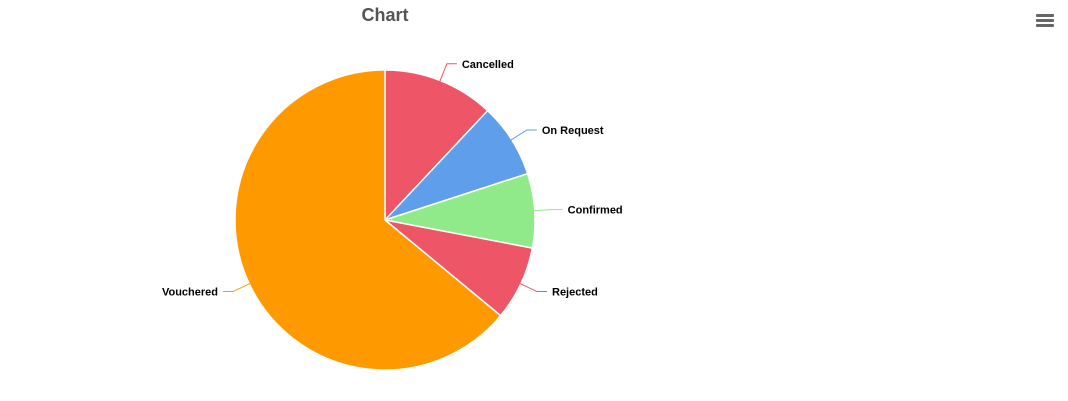 The height and width of the screenshot is (401, 1068). What do you see at coordinates (575, 293) in the screenshot?
I see `slice-label-rejected: Rejected` at bounding box center [575, 293].